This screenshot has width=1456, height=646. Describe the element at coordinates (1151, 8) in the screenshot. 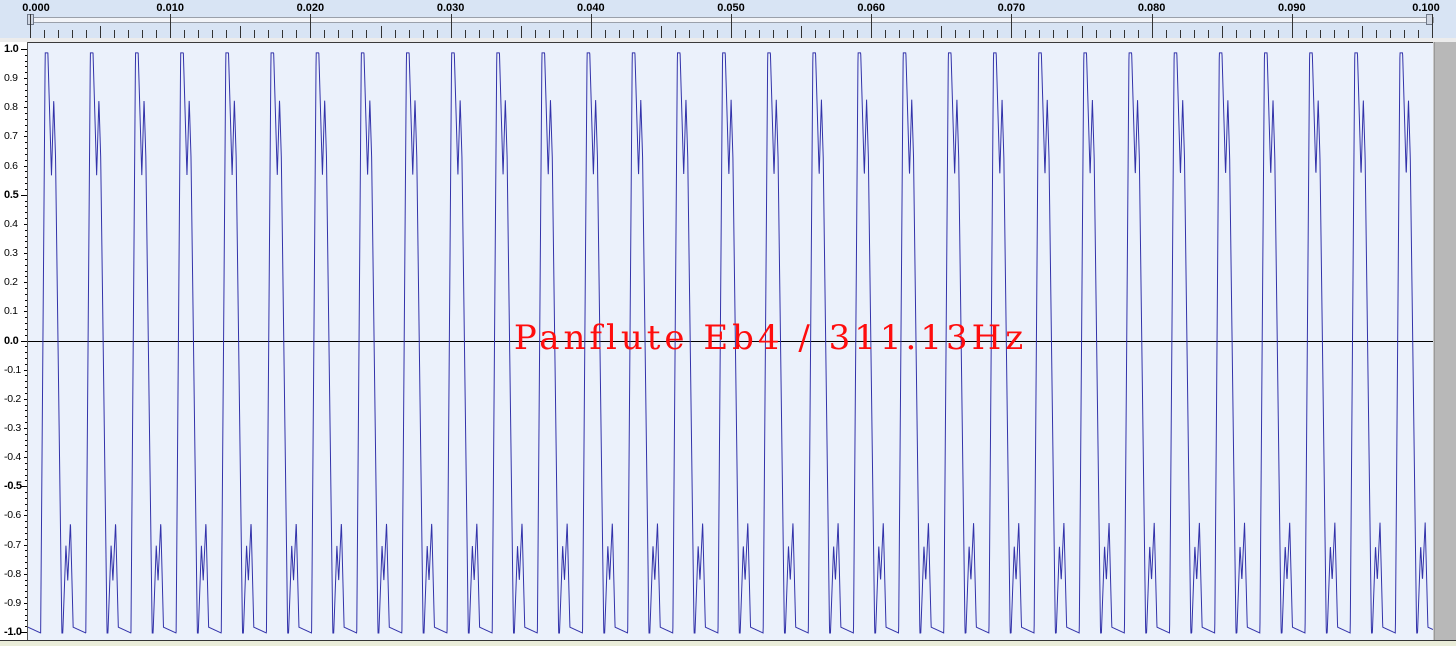

I see `ruler-label: 0.080` at that location.